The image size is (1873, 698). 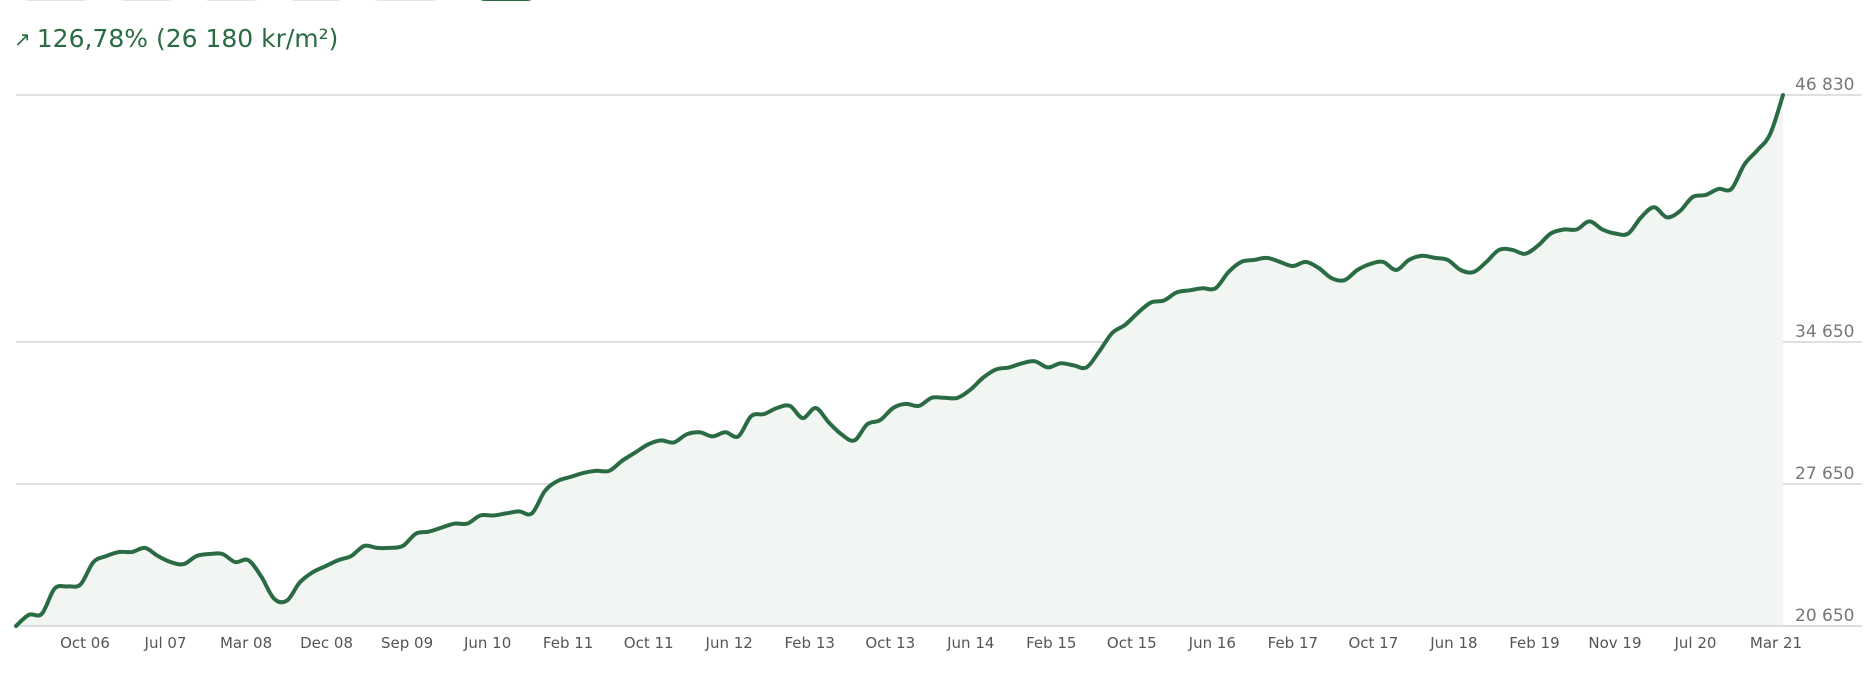 What do you see at coordinates (1824, 332) in the screenshot?
I see `y-tick-label: 34 650` at bounding box center [1824, 332].